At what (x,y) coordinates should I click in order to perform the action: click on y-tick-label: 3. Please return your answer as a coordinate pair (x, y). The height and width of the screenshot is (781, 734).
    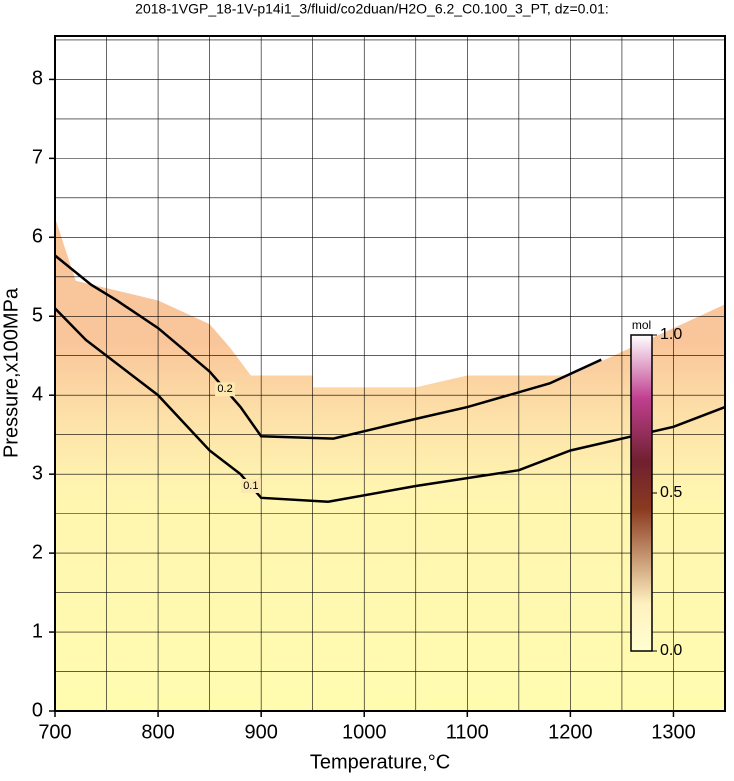
    Looking at the image, I should click on (37, 473).